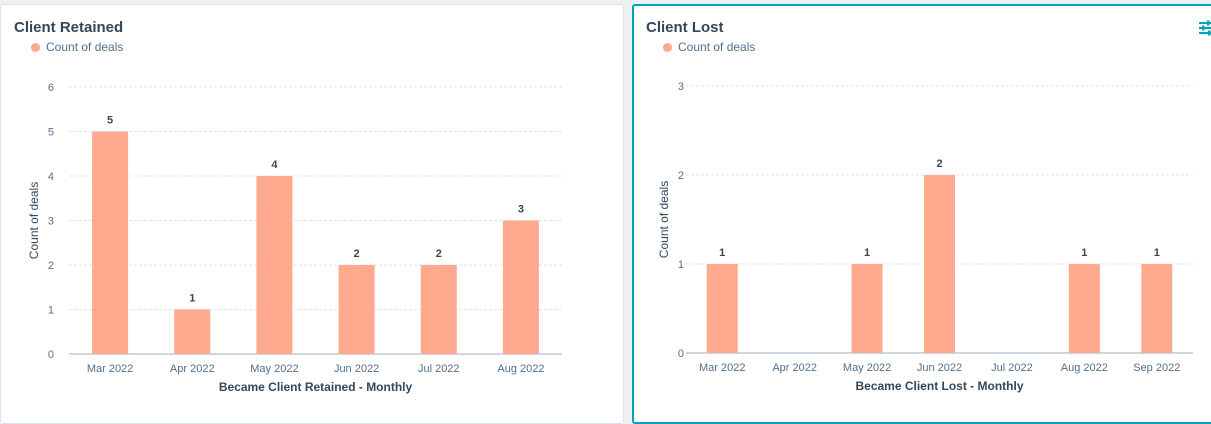  What do you see at coordinates (69, 27) in the screenshot?
I see `chart-title: Client Retained` at bounding box center [69, 27].